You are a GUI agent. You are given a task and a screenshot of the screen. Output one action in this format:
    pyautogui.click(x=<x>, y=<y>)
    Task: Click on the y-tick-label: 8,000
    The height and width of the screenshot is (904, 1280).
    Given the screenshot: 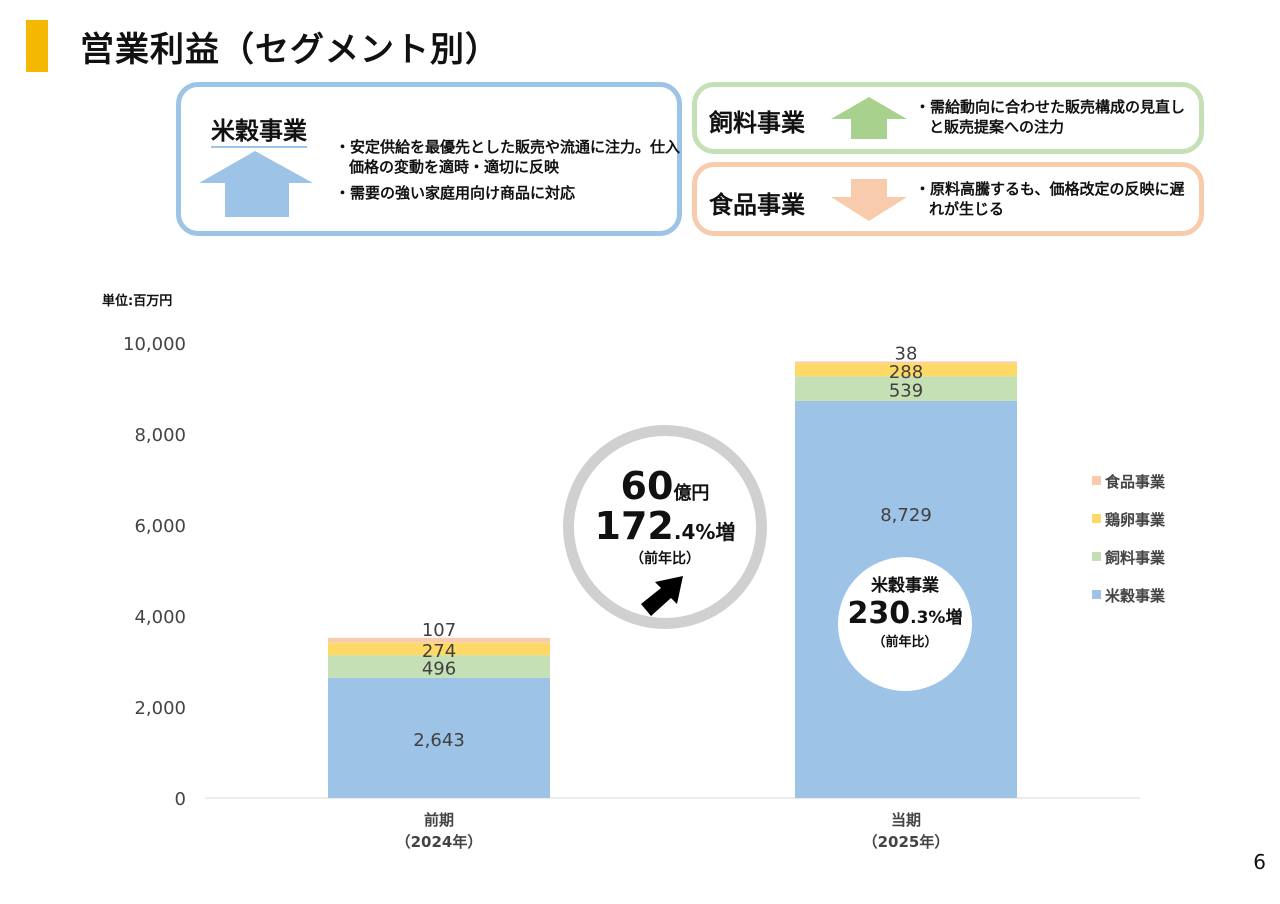 What is the action you would take?
    pyautogui.click(x=160, y=435)
    